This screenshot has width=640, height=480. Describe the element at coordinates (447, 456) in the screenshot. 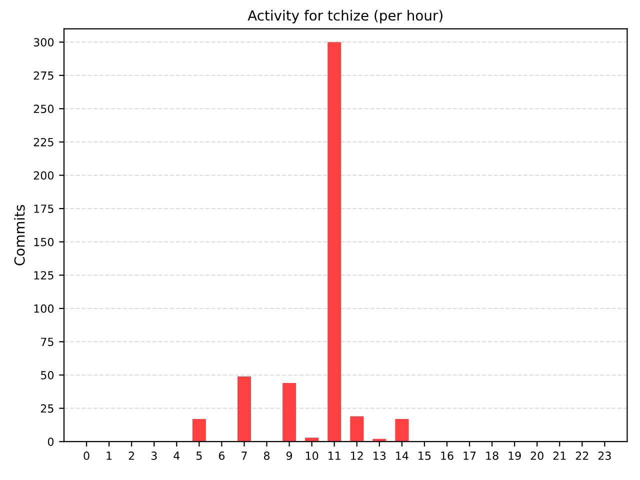

I see `x-tick-label: 16` at that location.